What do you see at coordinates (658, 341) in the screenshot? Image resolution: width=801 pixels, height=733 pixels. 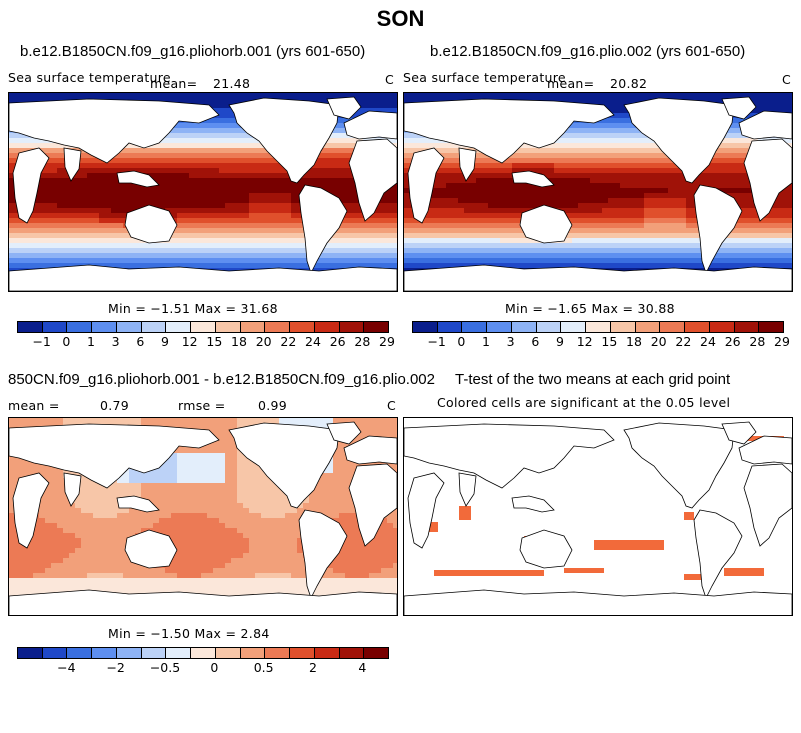 I see `colorbar-tick-label: 20` at bounding box center [658, 341].